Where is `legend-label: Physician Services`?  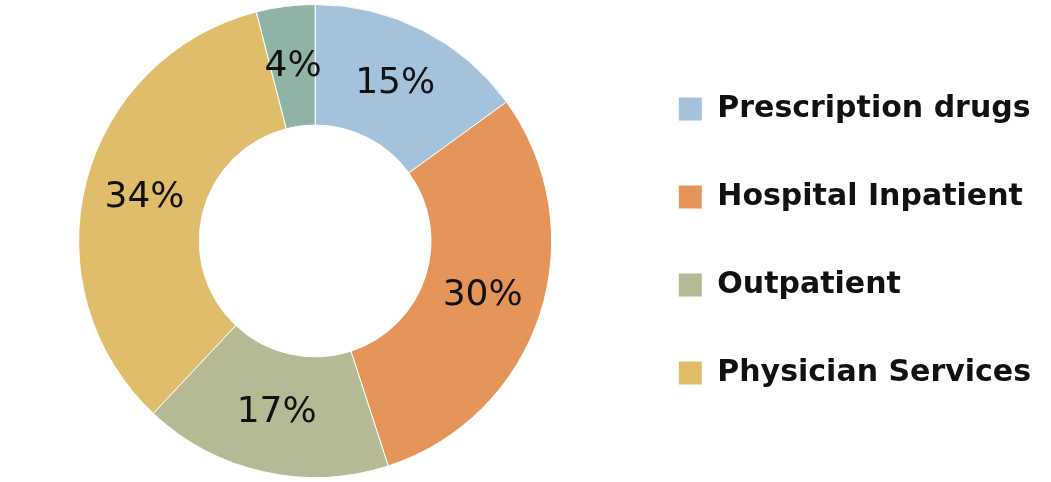
legend-label: Physician Services is located at coordinates (874, 370).